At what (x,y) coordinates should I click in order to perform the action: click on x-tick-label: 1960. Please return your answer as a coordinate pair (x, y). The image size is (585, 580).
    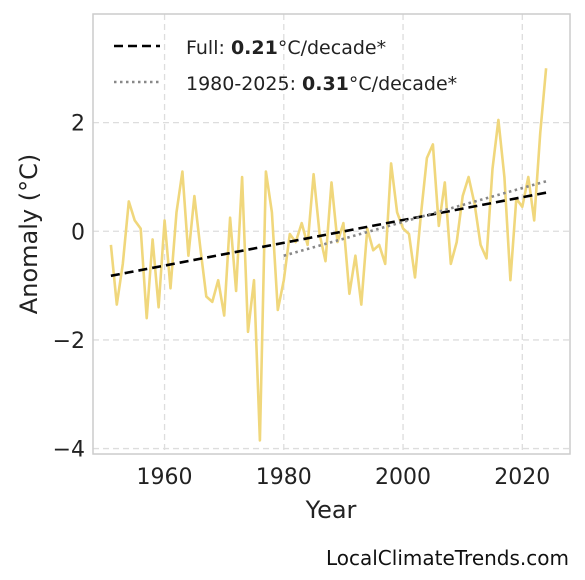
    Looking at the image, I should click on (165, 477).